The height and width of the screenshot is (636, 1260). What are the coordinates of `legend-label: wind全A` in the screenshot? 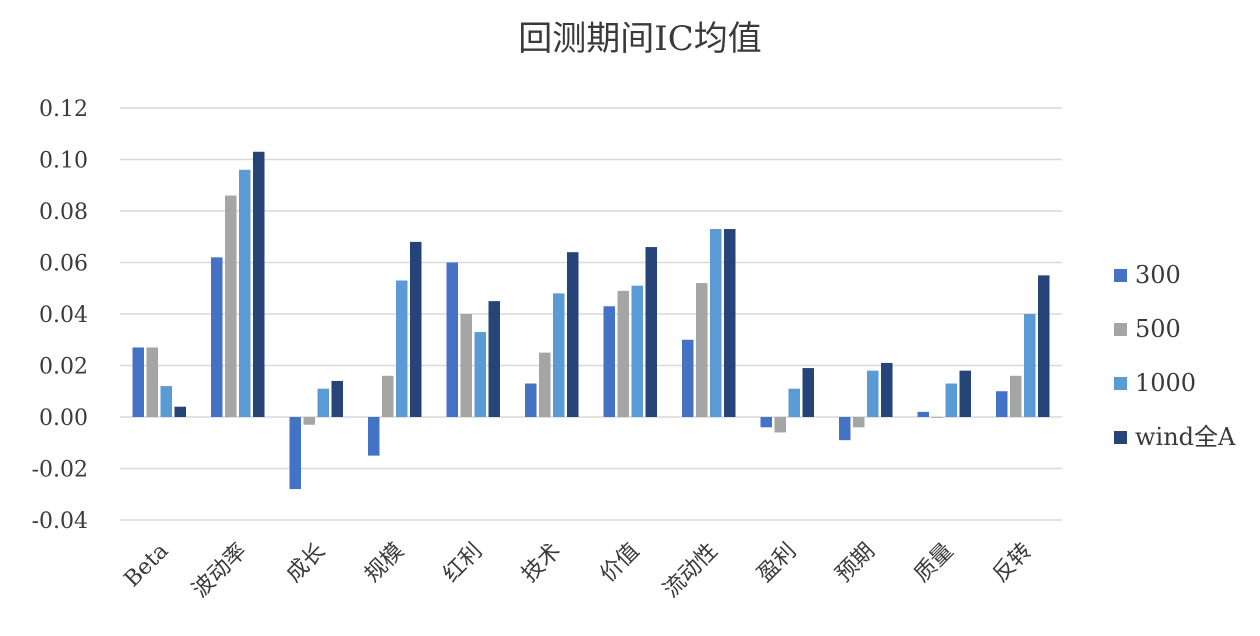 It's located at (1185, 437).